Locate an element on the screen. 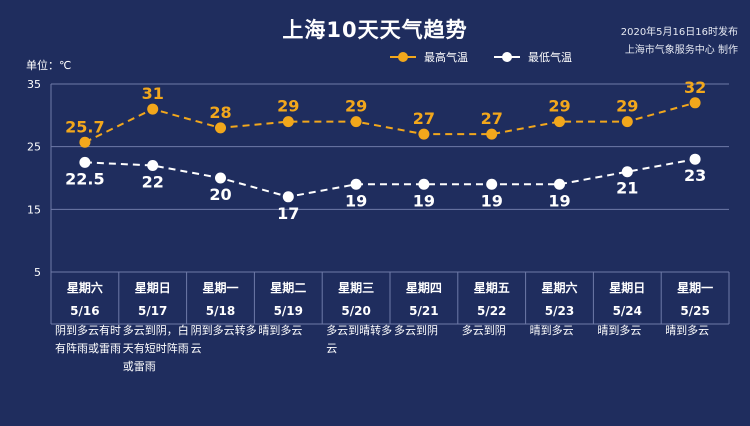  low-temp-label: 23 is located at coordinates (695, 175).